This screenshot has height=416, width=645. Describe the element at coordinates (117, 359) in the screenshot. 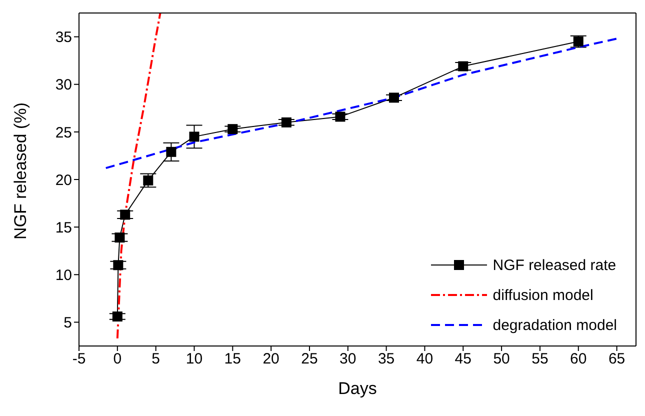

I see `x-tick-label: 0` at that location.